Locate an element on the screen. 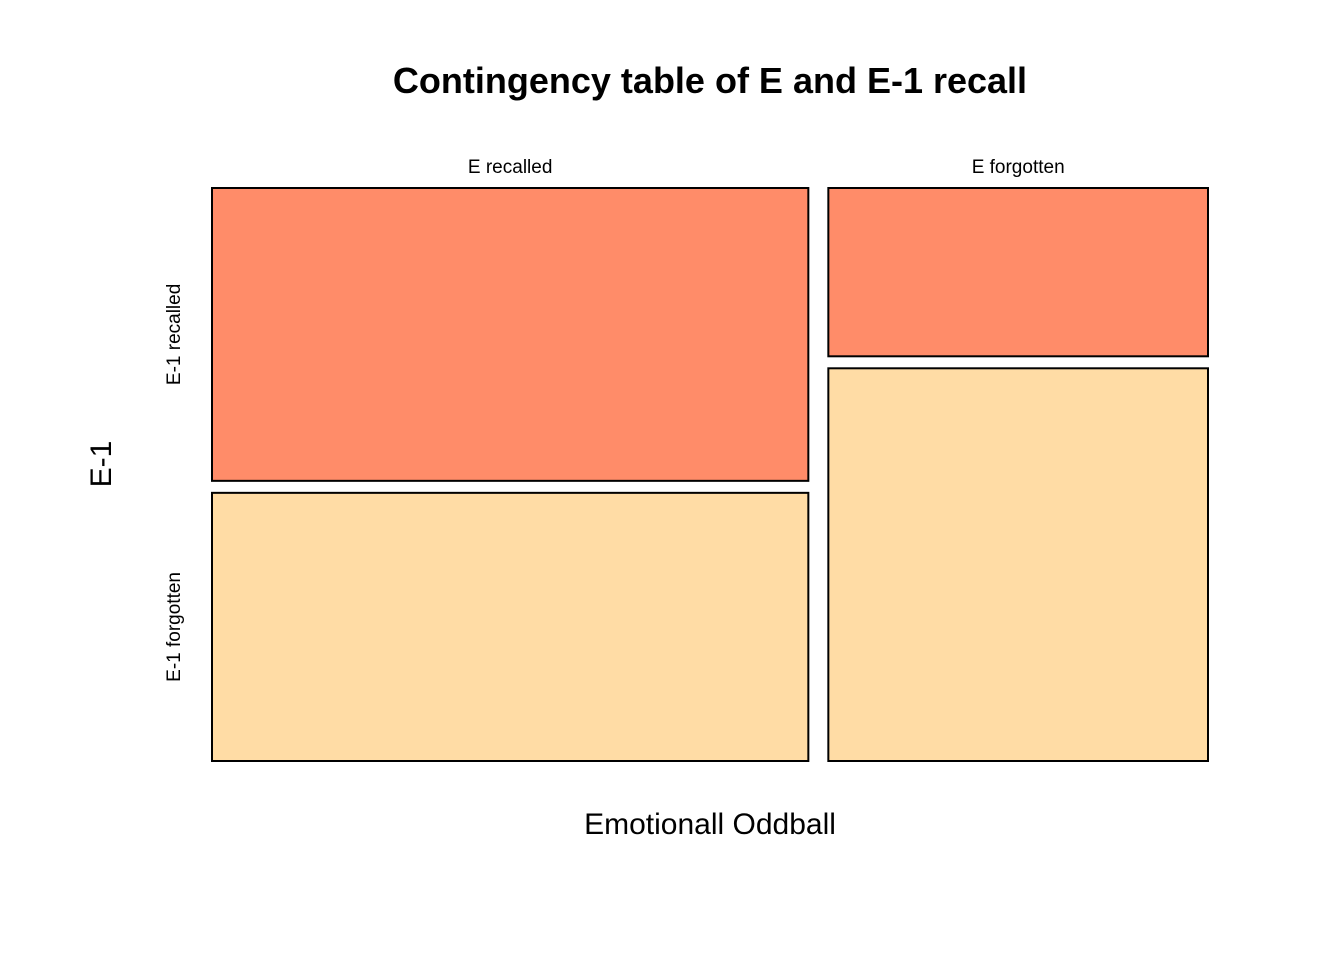 The width and height of the screenshot is (1344, 960). x-axis-label: Emotionall Oddball is located at coordinates (710, 824).